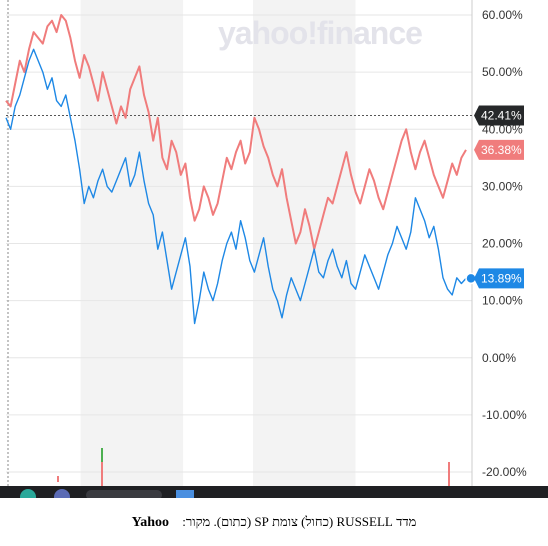  Describe the element at coordinates (185, 494) in the screenshot. I see `windows-icon` at that location.